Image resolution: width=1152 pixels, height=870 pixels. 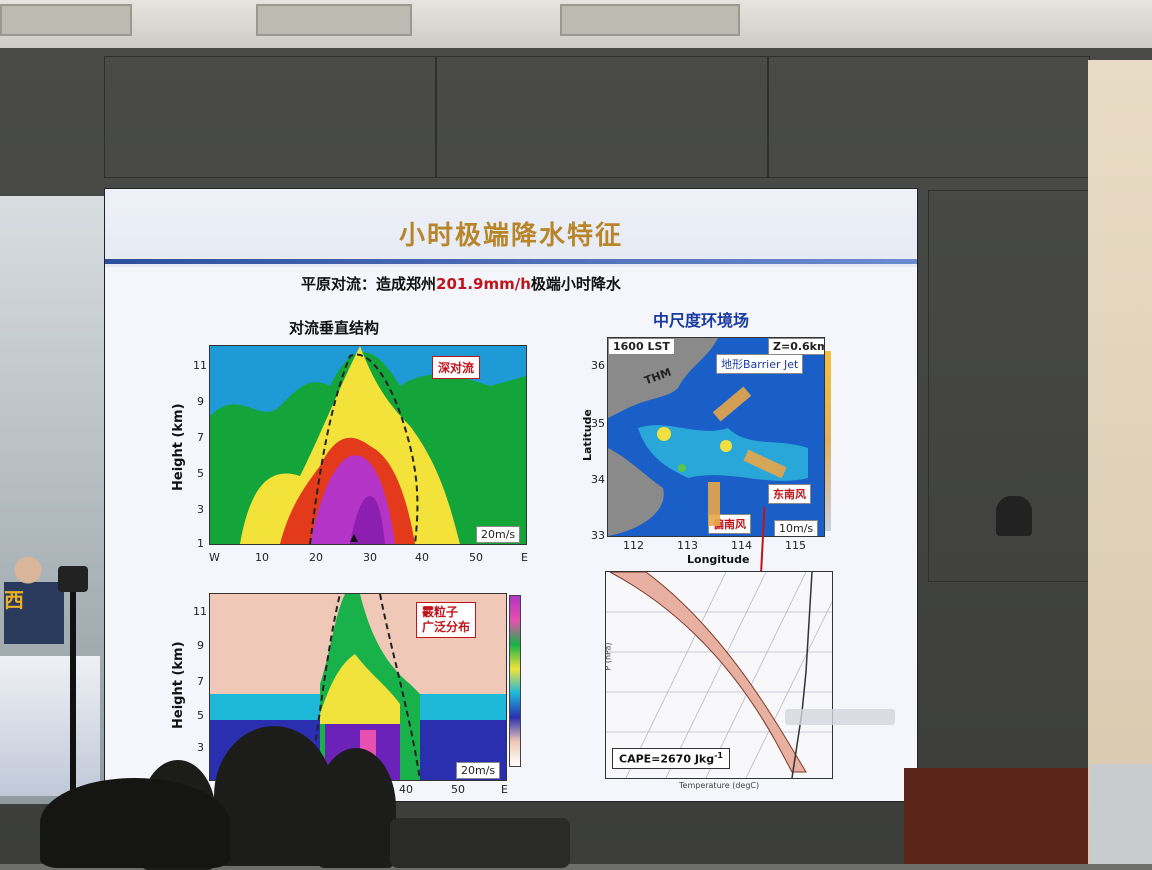 I want to click on cape-label: CAPE=2670 Jkg-1, so click(x=671, y=758).